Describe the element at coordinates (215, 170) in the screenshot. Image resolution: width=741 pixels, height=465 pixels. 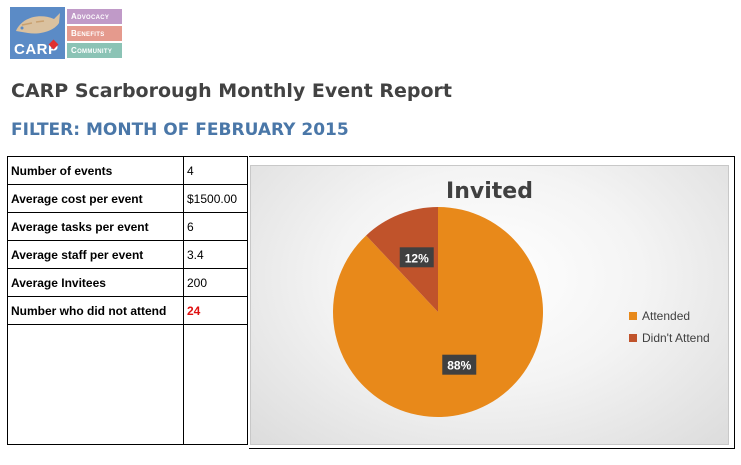
I see `stat-value: 4` at that location.